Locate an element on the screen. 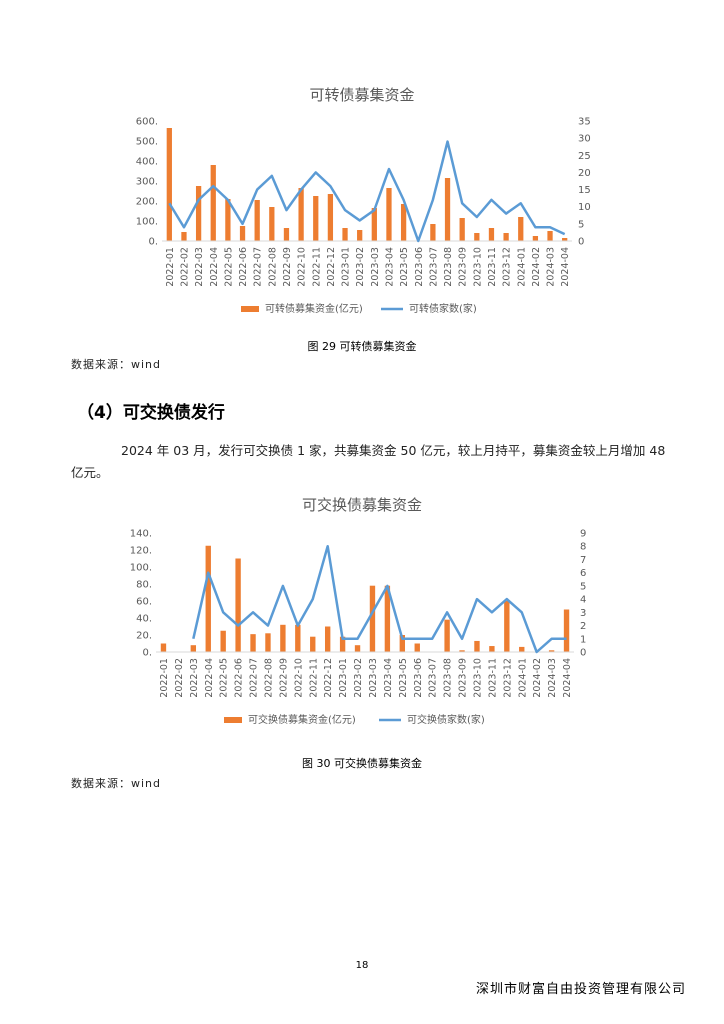  y-right-tick-label: 3 is located at coordinates (583, 613).